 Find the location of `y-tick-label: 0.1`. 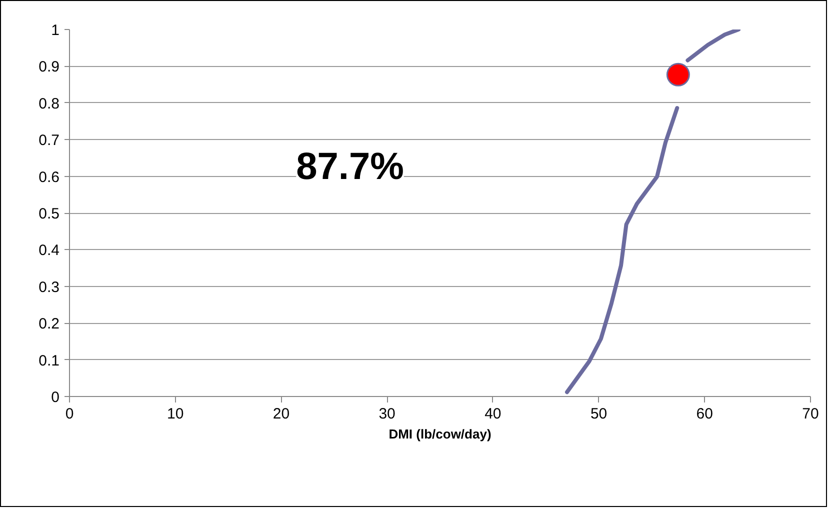

y-tick-label: 0.1 is located at coordinates (49, 361).